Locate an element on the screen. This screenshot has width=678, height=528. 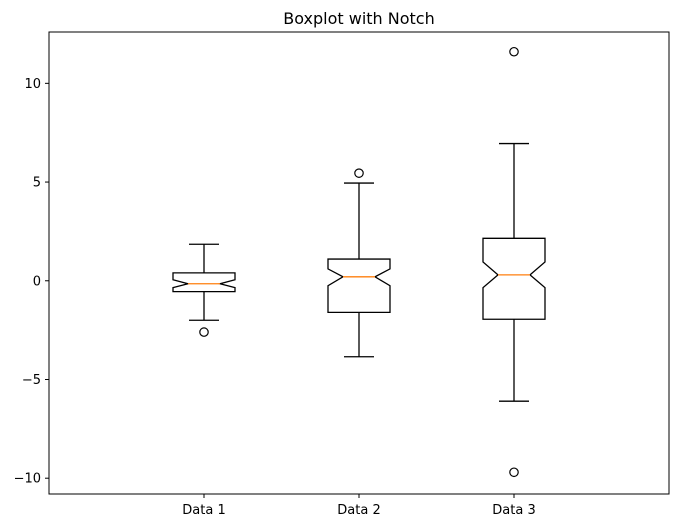
x-tick-label: Data 1 is located at coordinates (203, 510).